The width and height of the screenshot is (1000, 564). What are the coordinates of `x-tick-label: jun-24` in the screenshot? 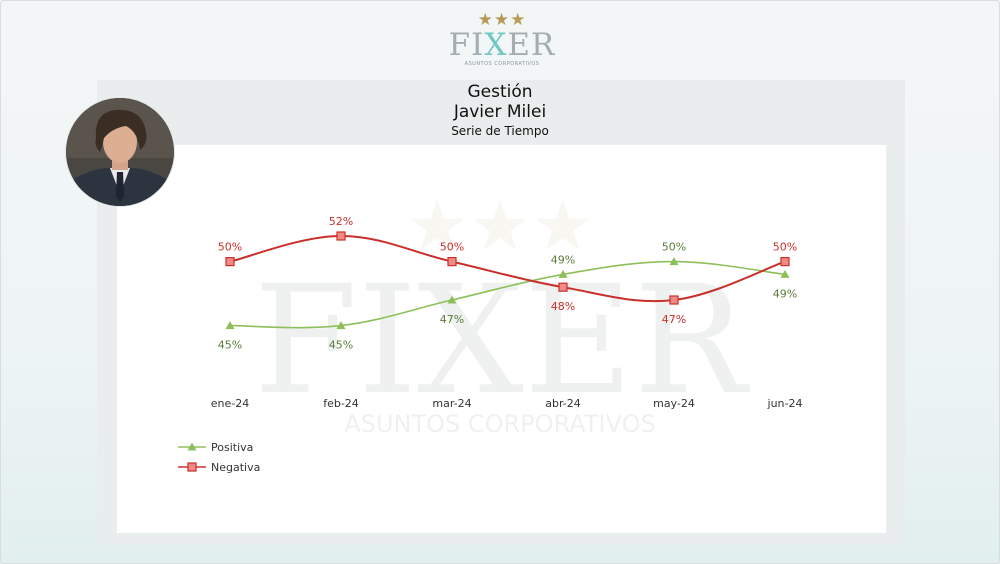 It's located at (785, 403).